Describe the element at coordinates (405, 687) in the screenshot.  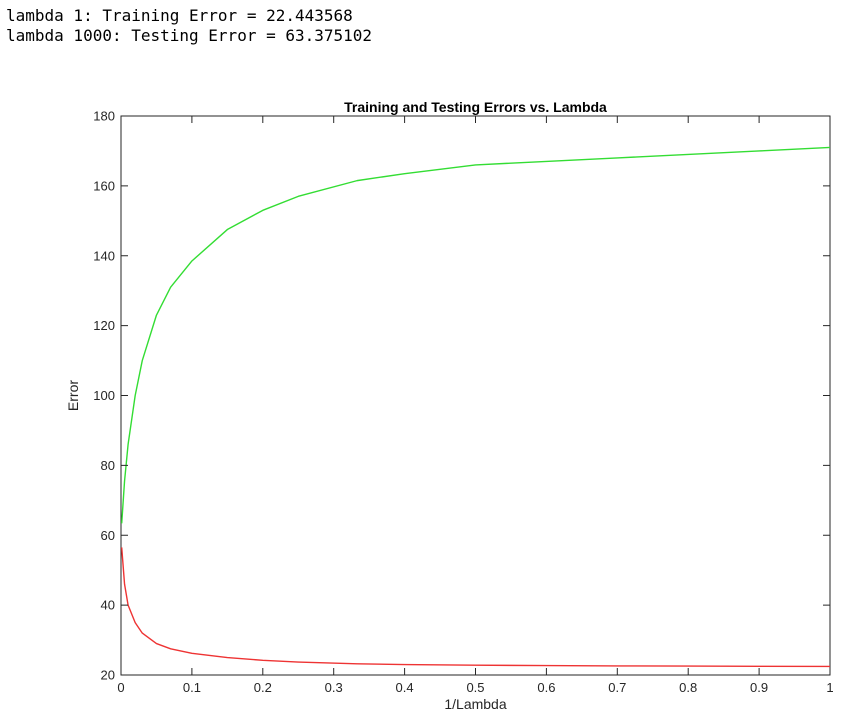
I see `x-tick-label: 0.4` at that location.